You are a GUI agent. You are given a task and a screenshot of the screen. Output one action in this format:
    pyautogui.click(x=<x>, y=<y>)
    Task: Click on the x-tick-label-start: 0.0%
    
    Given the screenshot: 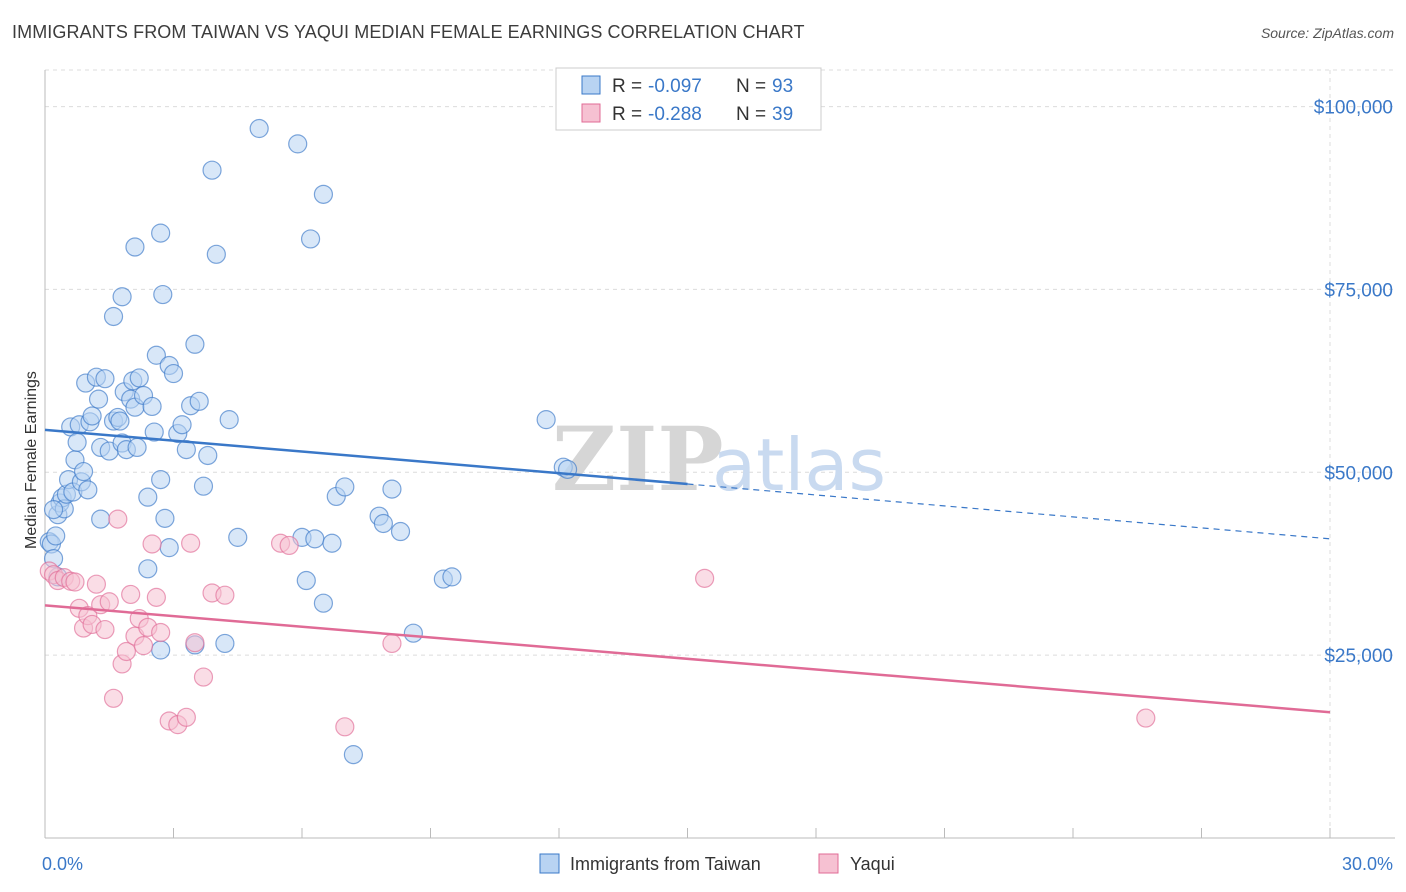 What is the action you would take?
    pyautogui.click(x=62, y=864)
    